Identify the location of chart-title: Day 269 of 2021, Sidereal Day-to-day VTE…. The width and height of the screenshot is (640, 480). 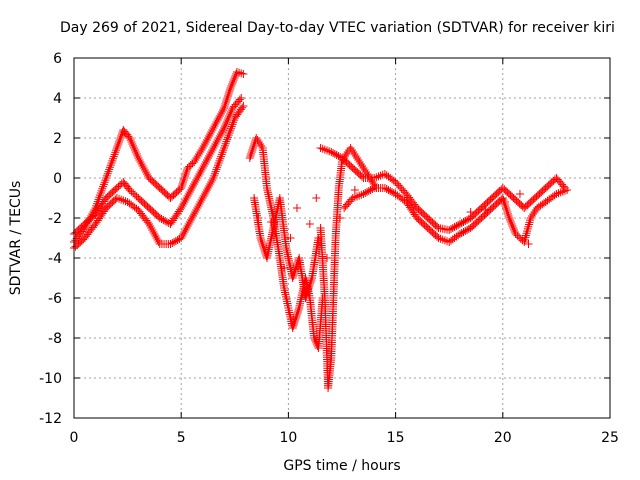
(337, 28).